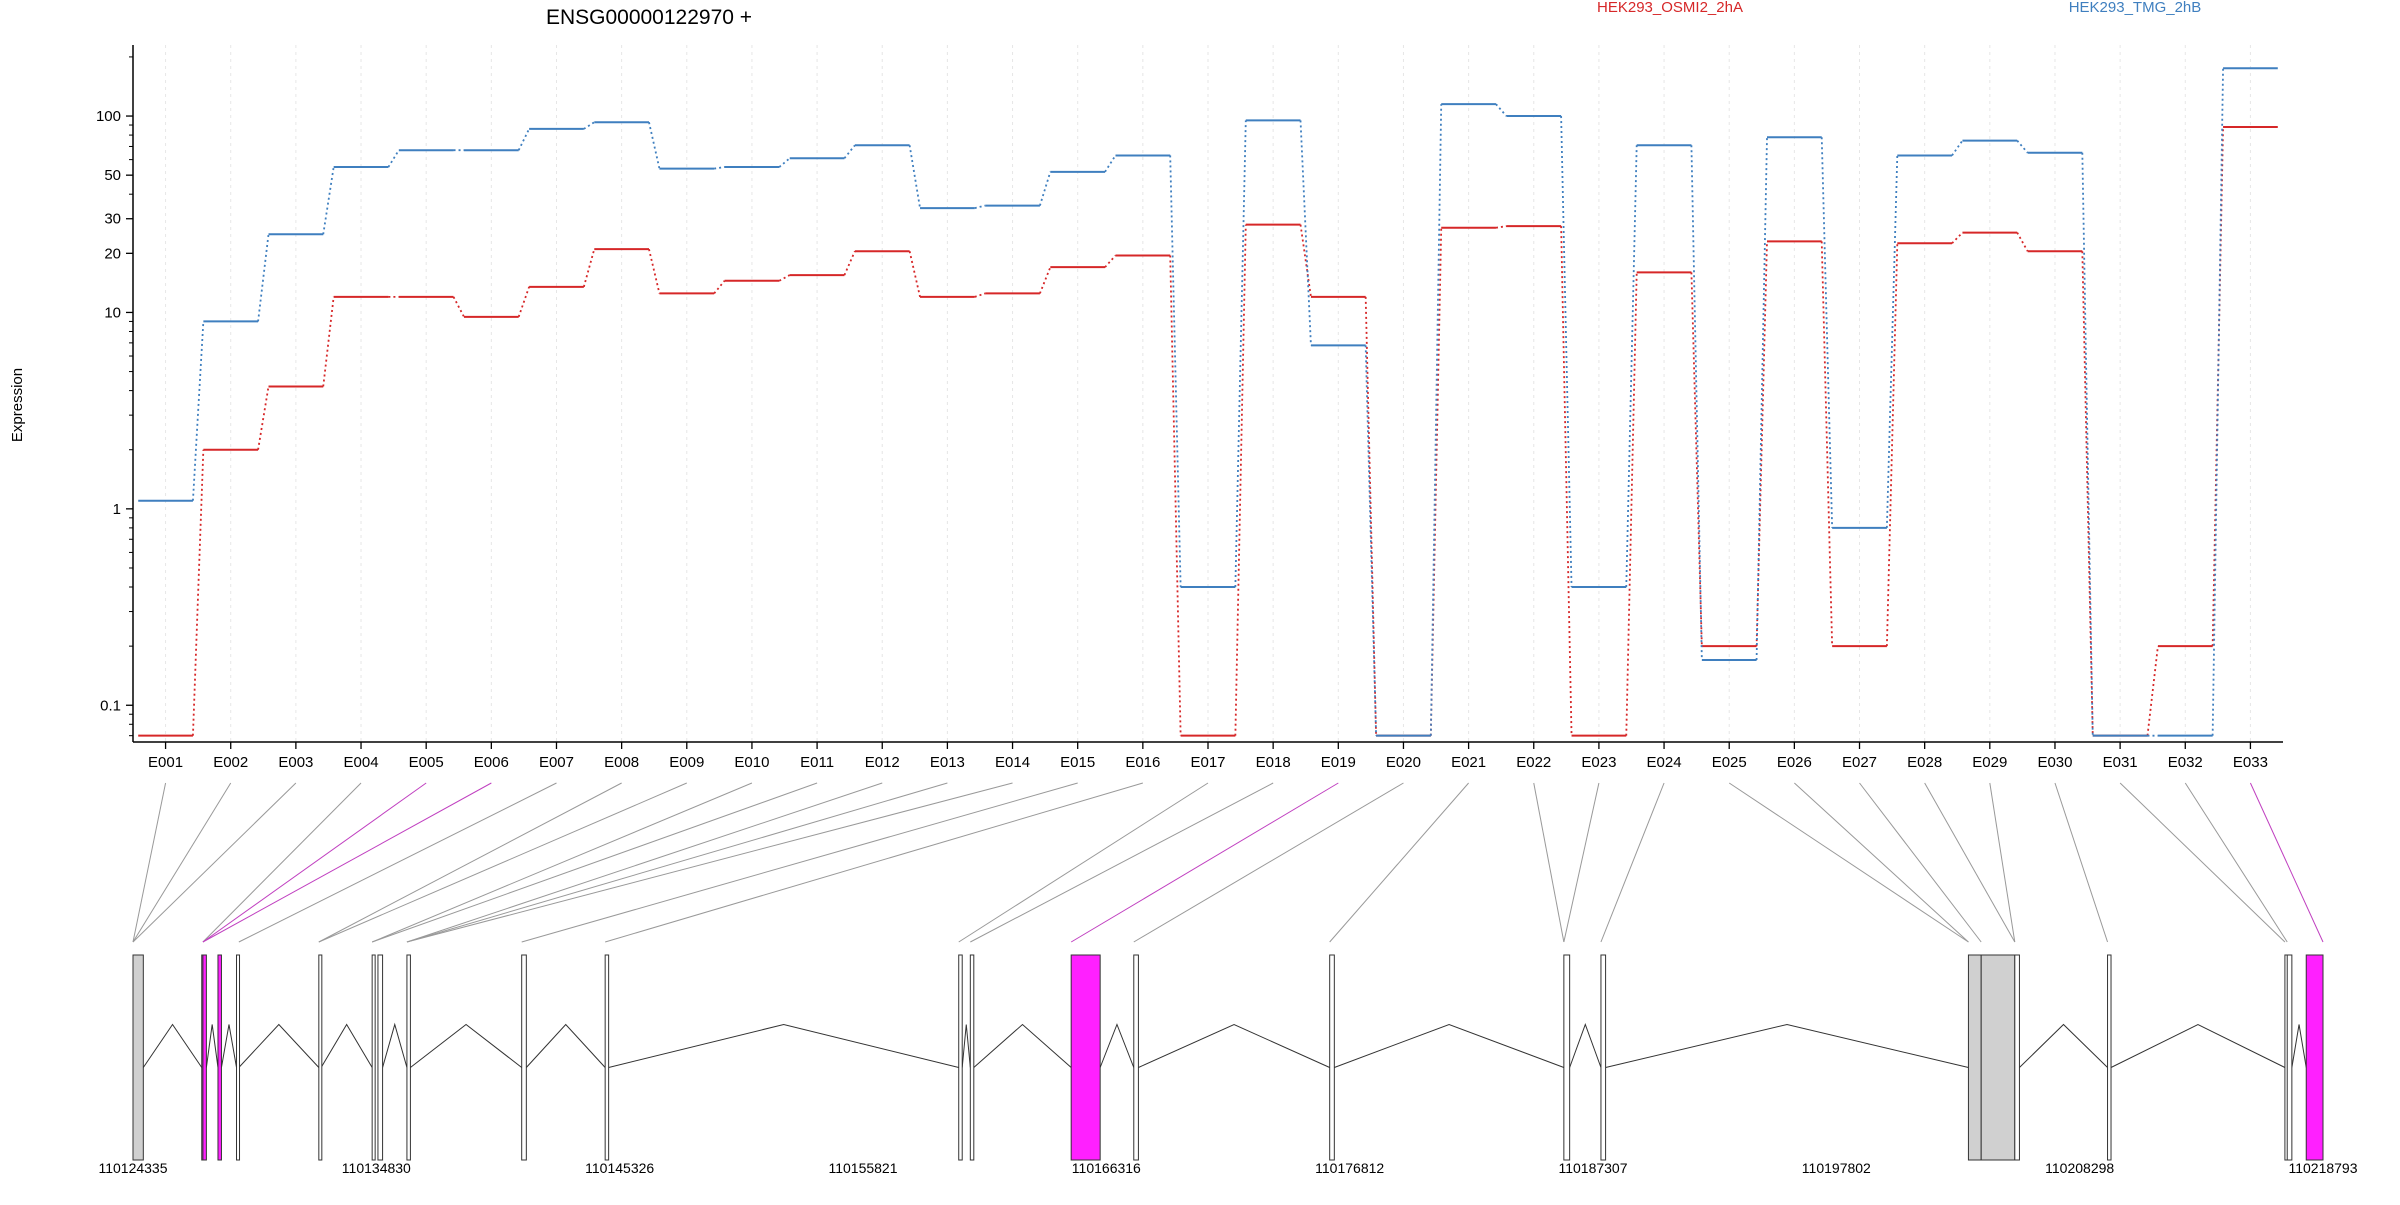 The height and width of the screenshot is (1205, 2400). Describe the element at coordinates (751, 762) in the screenshot. I see `x-tick-label: E010` at that location.